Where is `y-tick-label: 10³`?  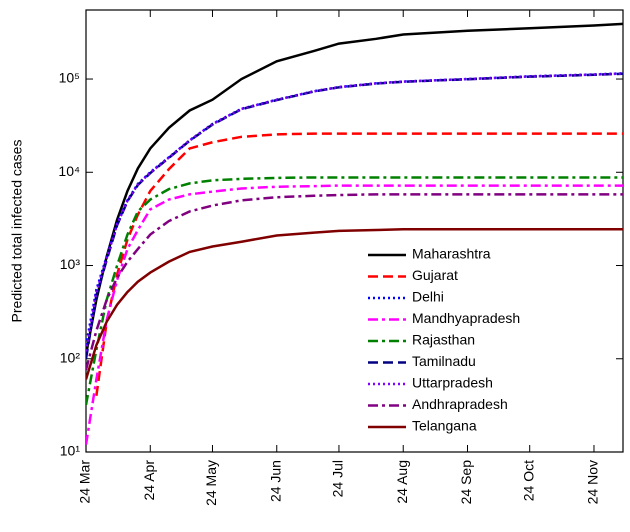
y-tick-label: 10³ is located at coordinates (70, 264).